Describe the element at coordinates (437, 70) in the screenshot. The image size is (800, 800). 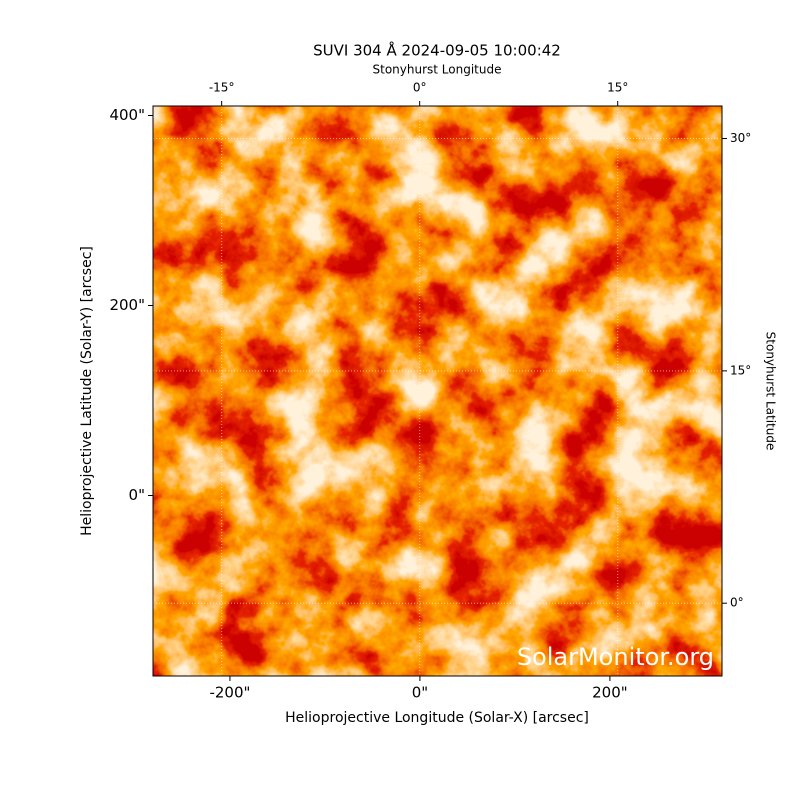
I see `x2-label: Stonyhurst Longitude` at that location.